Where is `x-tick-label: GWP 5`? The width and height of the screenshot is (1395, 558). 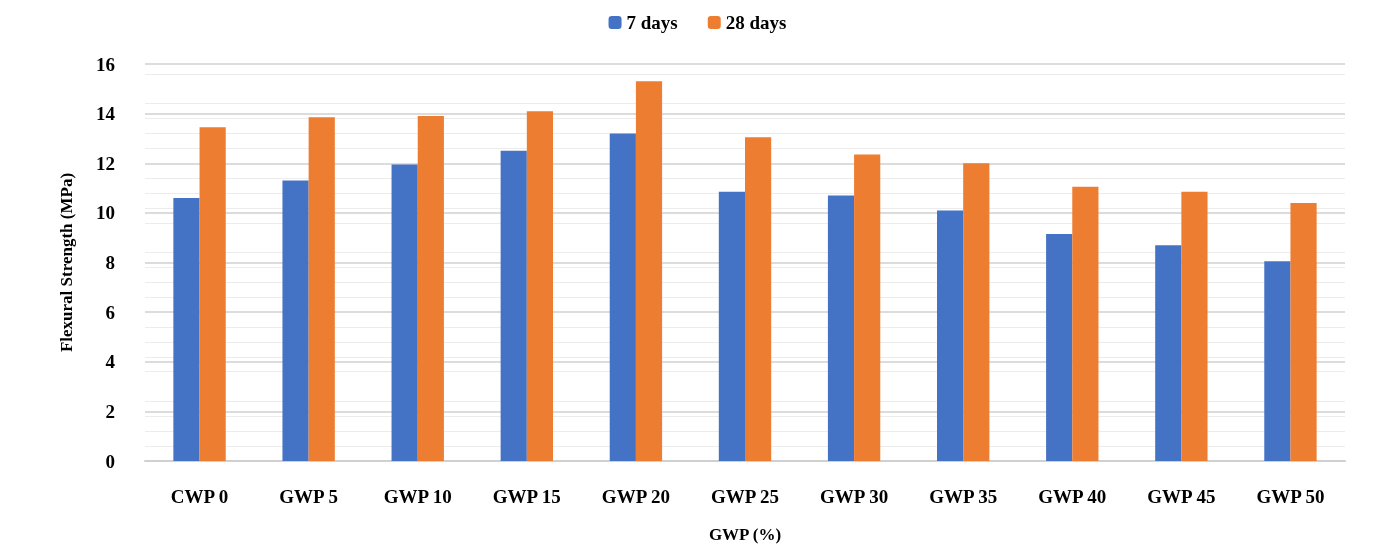
x-tick-label: GWP 5 is located at coordinates (308, 496).